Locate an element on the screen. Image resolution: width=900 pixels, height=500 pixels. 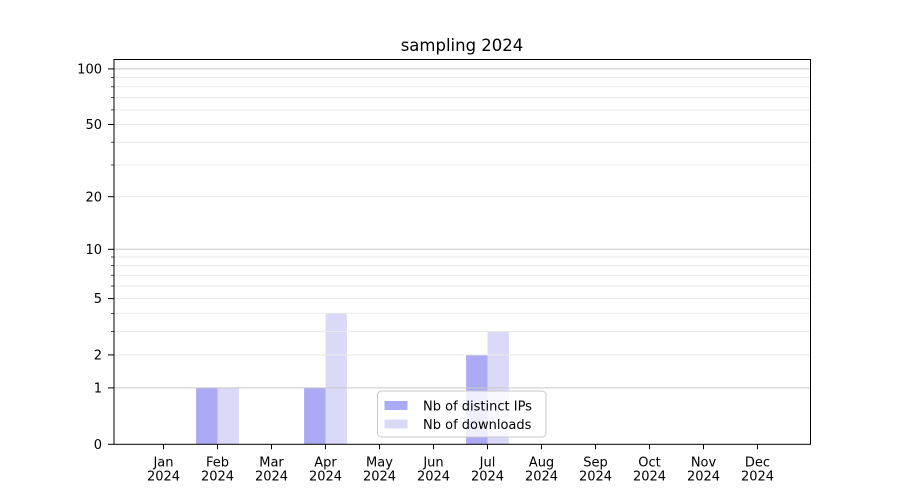
x-tick-label-month: Jan is located at coordinates (162, 463).